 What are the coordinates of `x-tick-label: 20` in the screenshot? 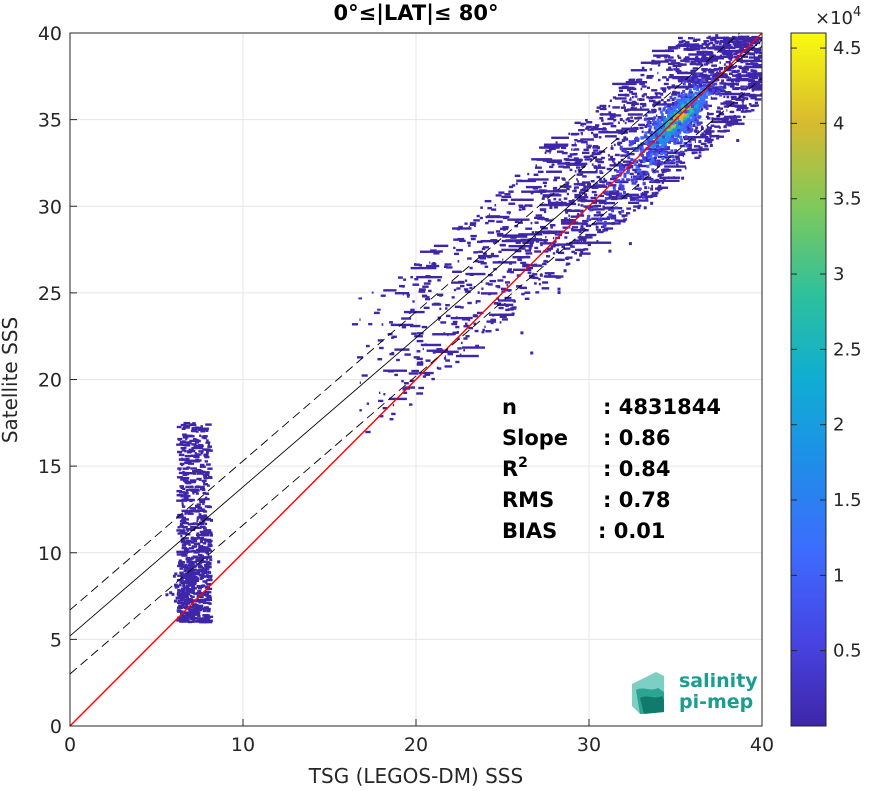 It's located at (416, 745).